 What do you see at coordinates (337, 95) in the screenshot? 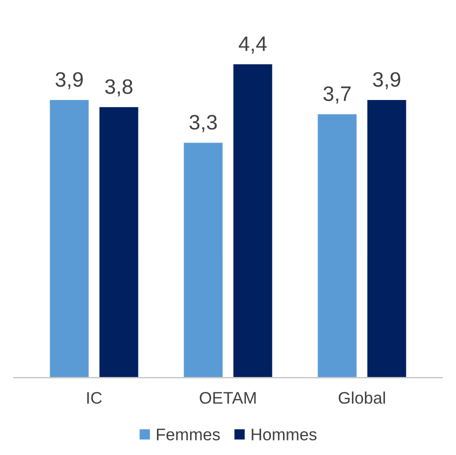
I see `data-label: 3,7` at bounding box center [337, 95].